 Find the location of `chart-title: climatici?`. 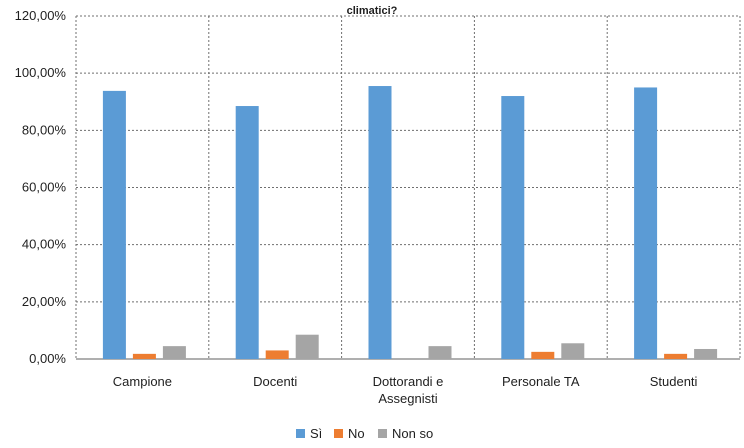

chart-title: climatici? is located at coordinates (372, 11).